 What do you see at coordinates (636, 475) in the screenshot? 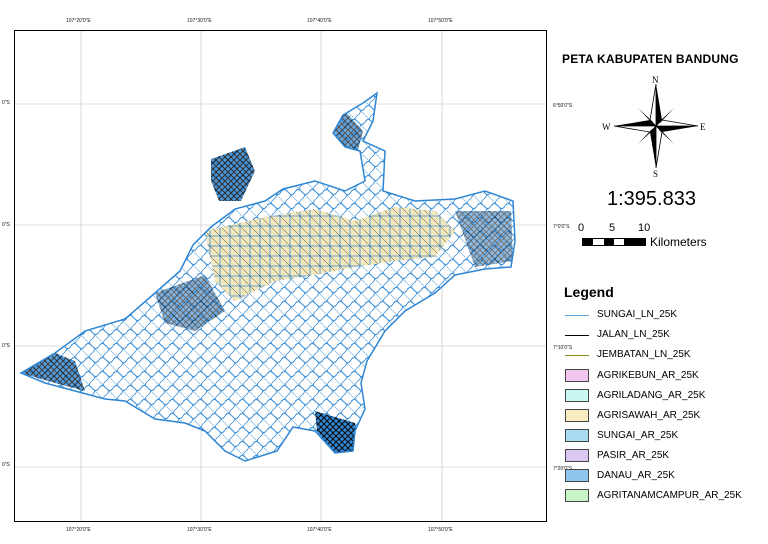
I see `legend-label-danau: DANAU_AR_25K` at bounding box center [636, 475].